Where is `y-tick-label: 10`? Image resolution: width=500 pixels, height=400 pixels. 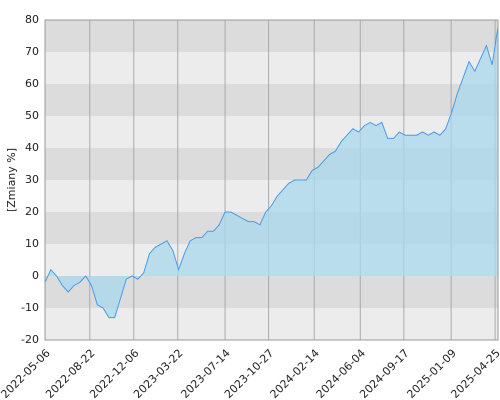
y-tick-label: 10 is located at coordinates (32, 243).